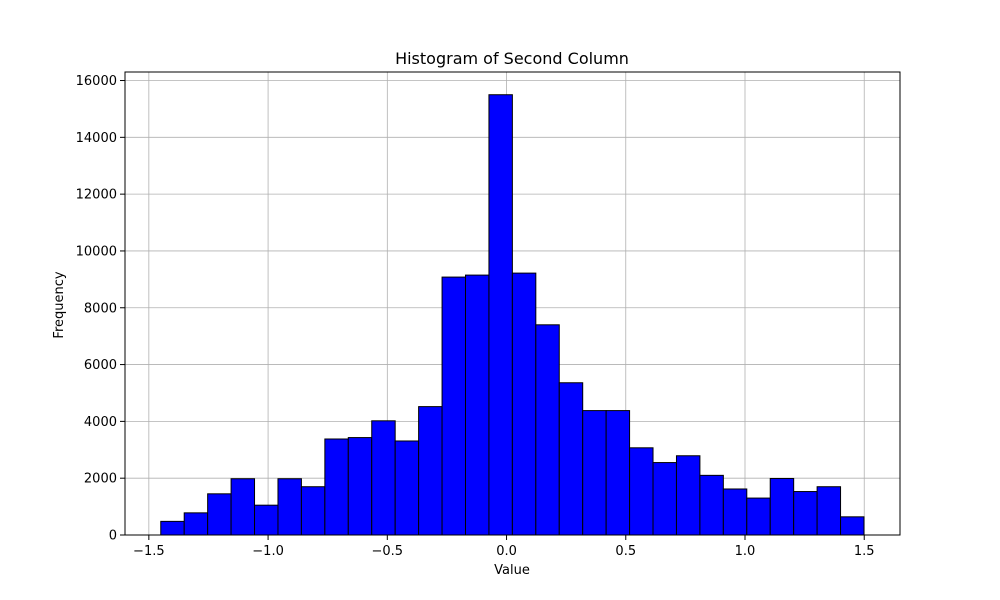 The height and width of the screenshot is (600, 1000). Describe the element at coordinates (100, 365) in the screenshot. I see `y-tick-label: 6000` at that location.